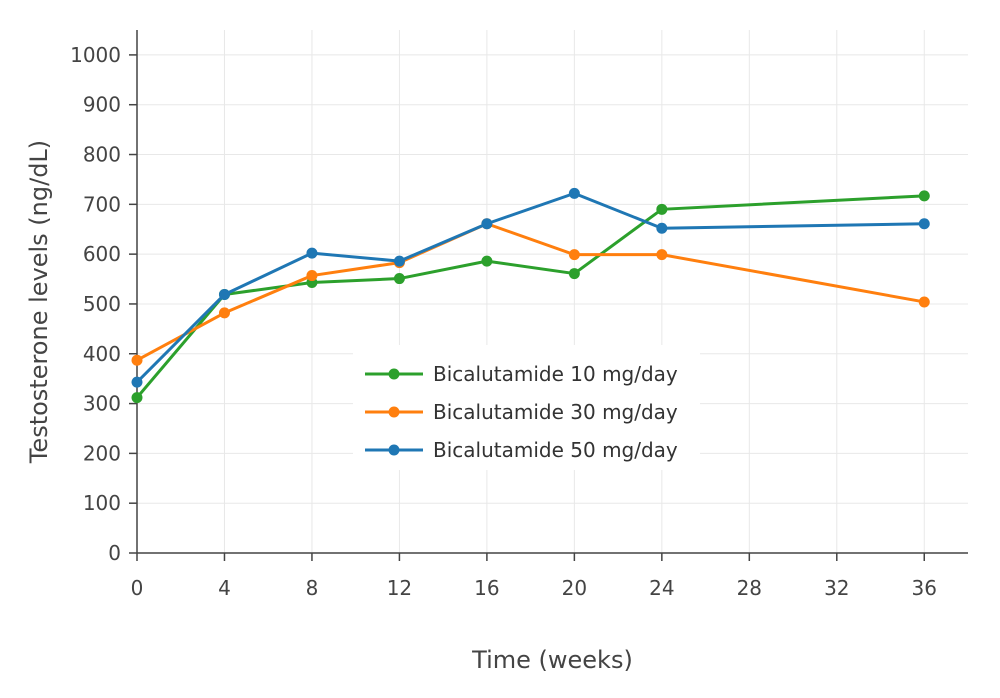  Describe the element at coordinates (102, 254) in the screenshot. I see `y-tick-label: 600` at that location.